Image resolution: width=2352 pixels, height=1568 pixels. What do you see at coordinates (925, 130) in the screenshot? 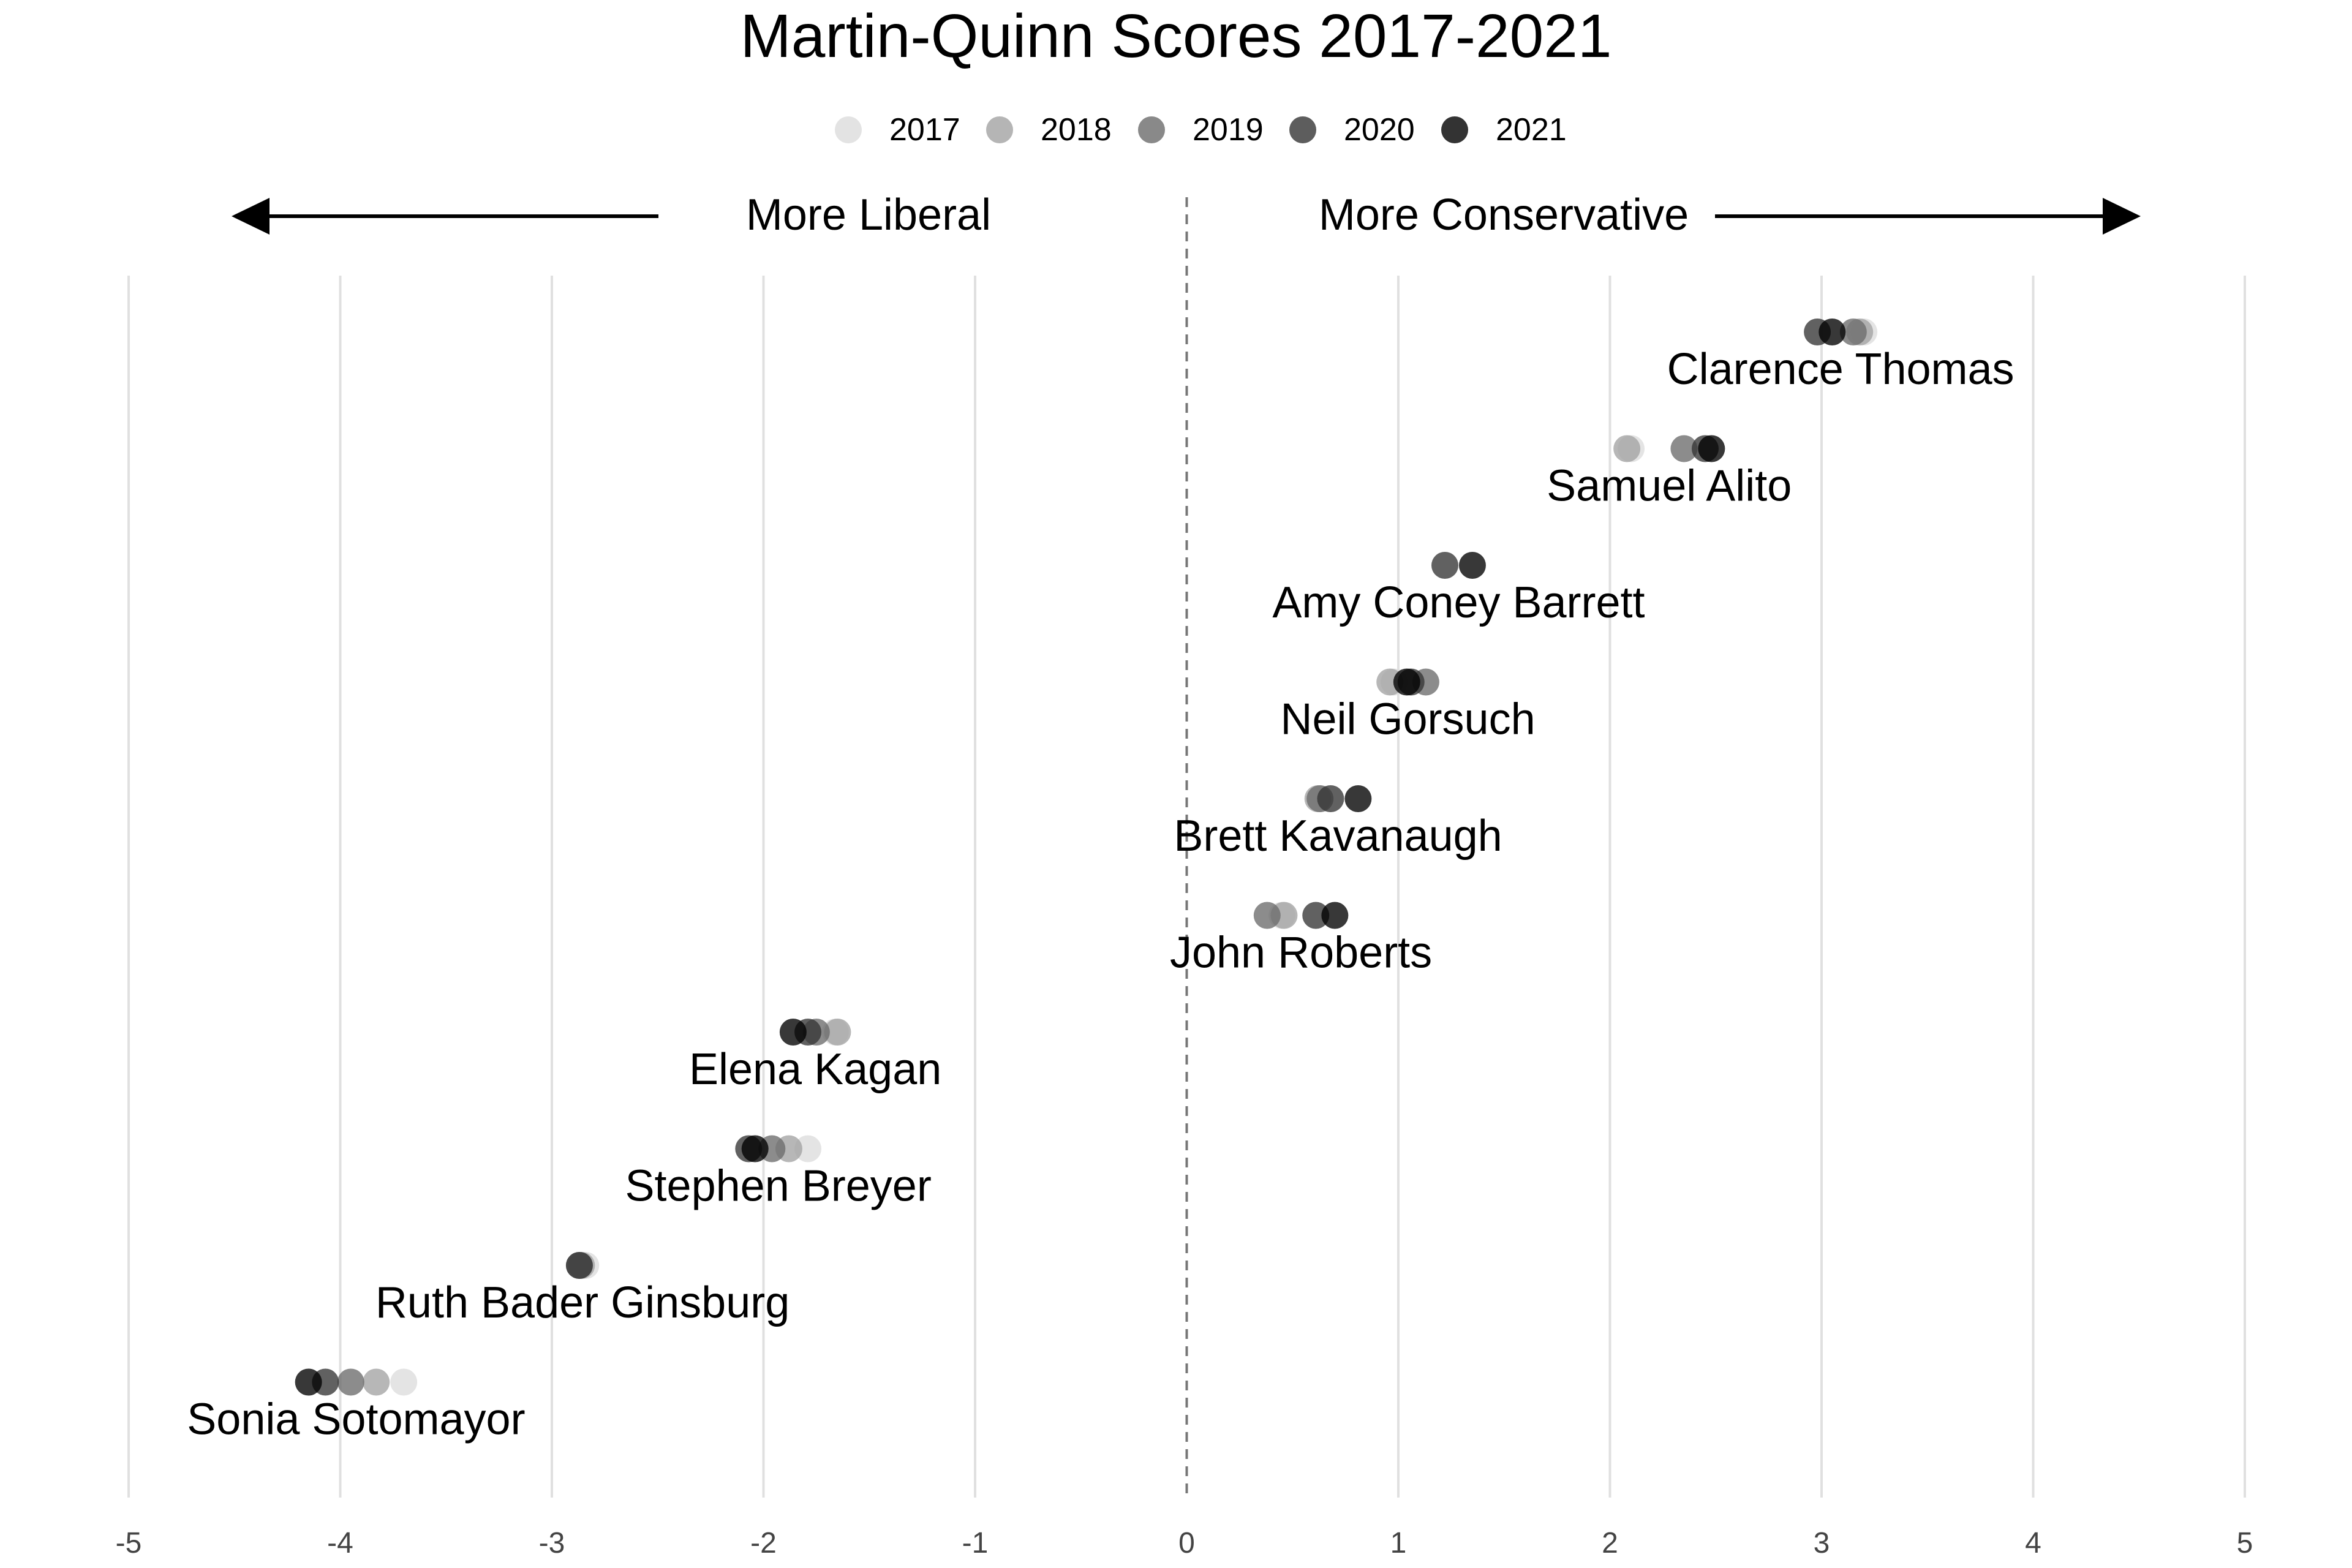
I see `legend-label-2017: 2017` at bounding box center [925, 130].